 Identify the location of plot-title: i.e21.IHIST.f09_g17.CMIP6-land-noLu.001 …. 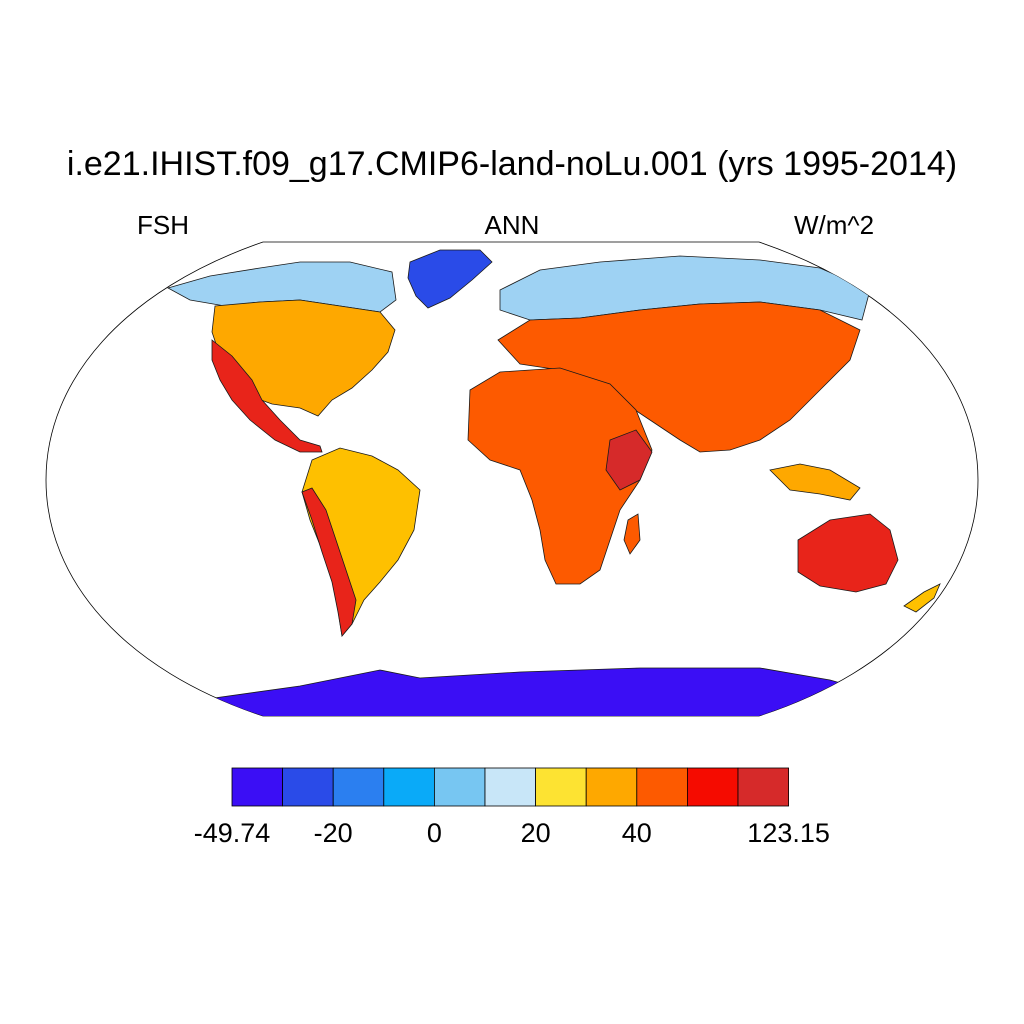
(512, 164).